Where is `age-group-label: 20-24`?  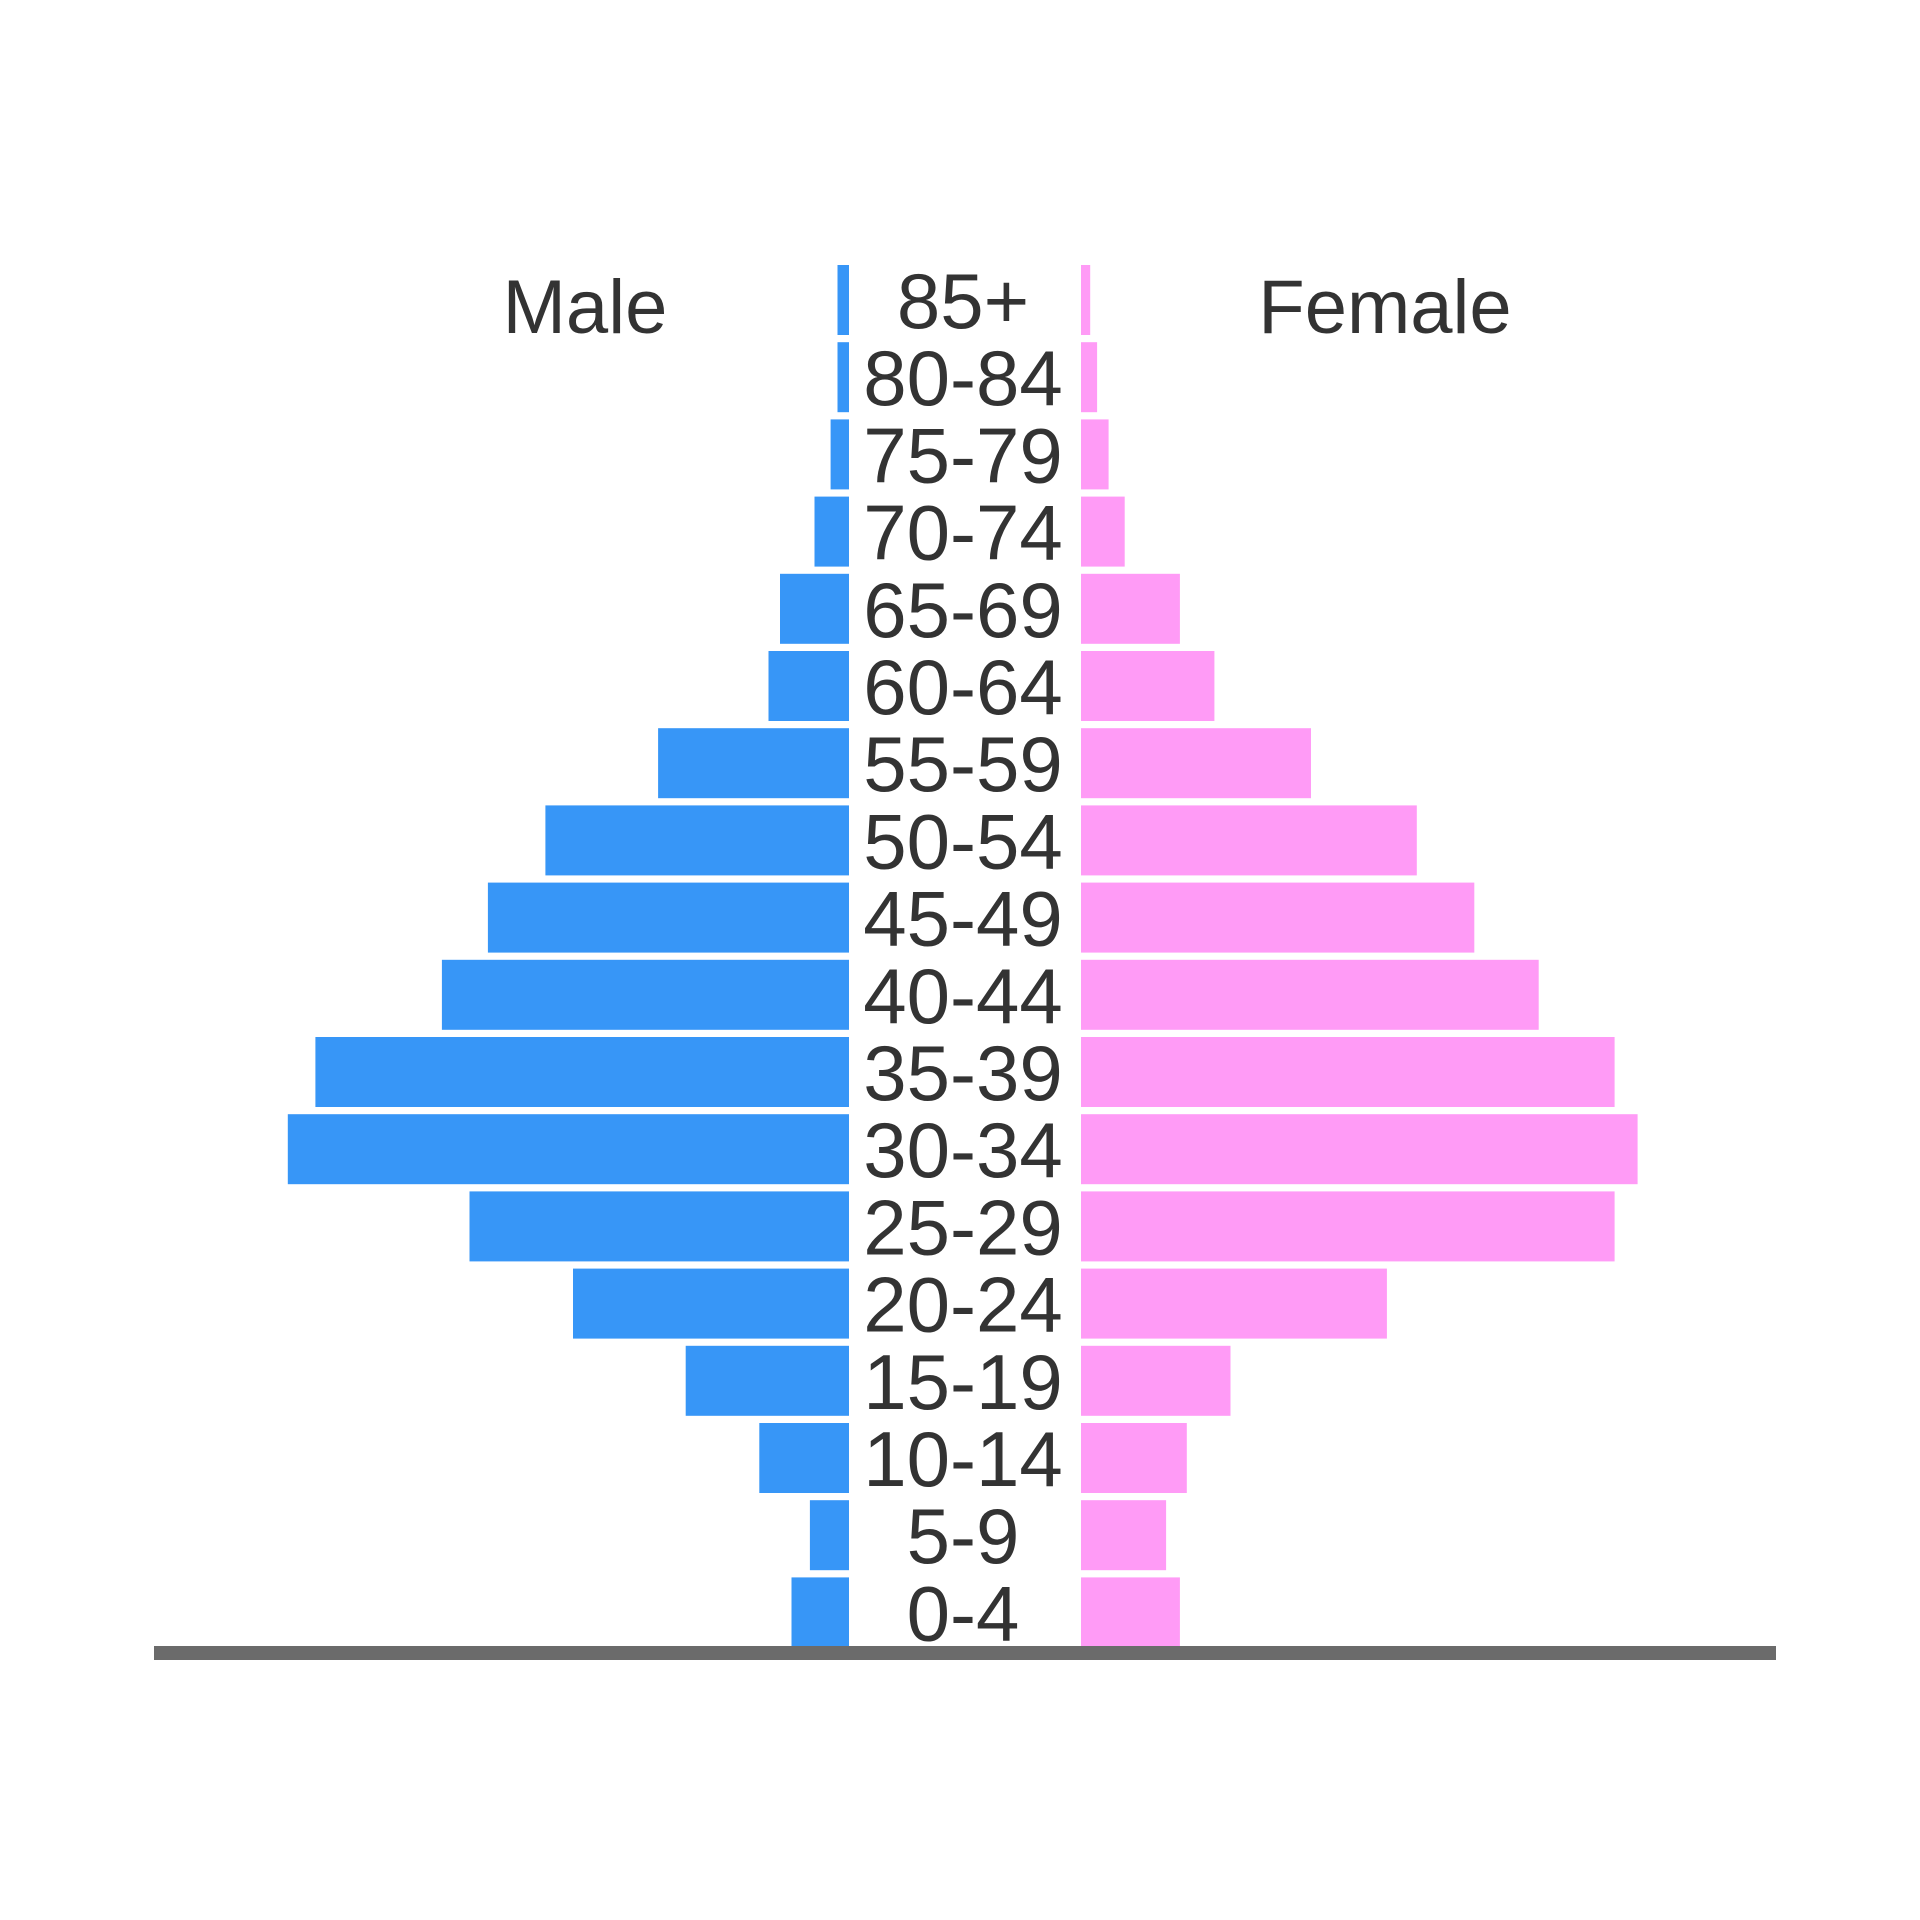 age-group-label: 20-24 is located at coordinates (963, 1305).